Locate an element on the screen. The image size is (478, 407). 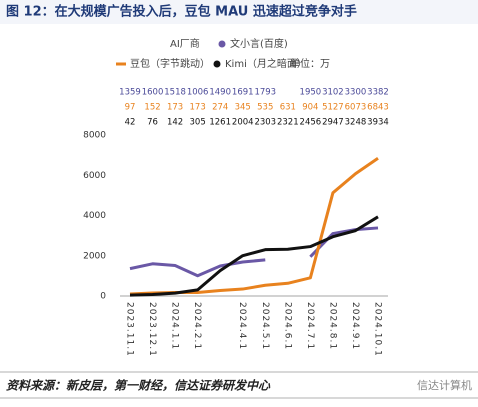
legend-label: Kimi（月之暗面） is located at coordinates (266, 63).